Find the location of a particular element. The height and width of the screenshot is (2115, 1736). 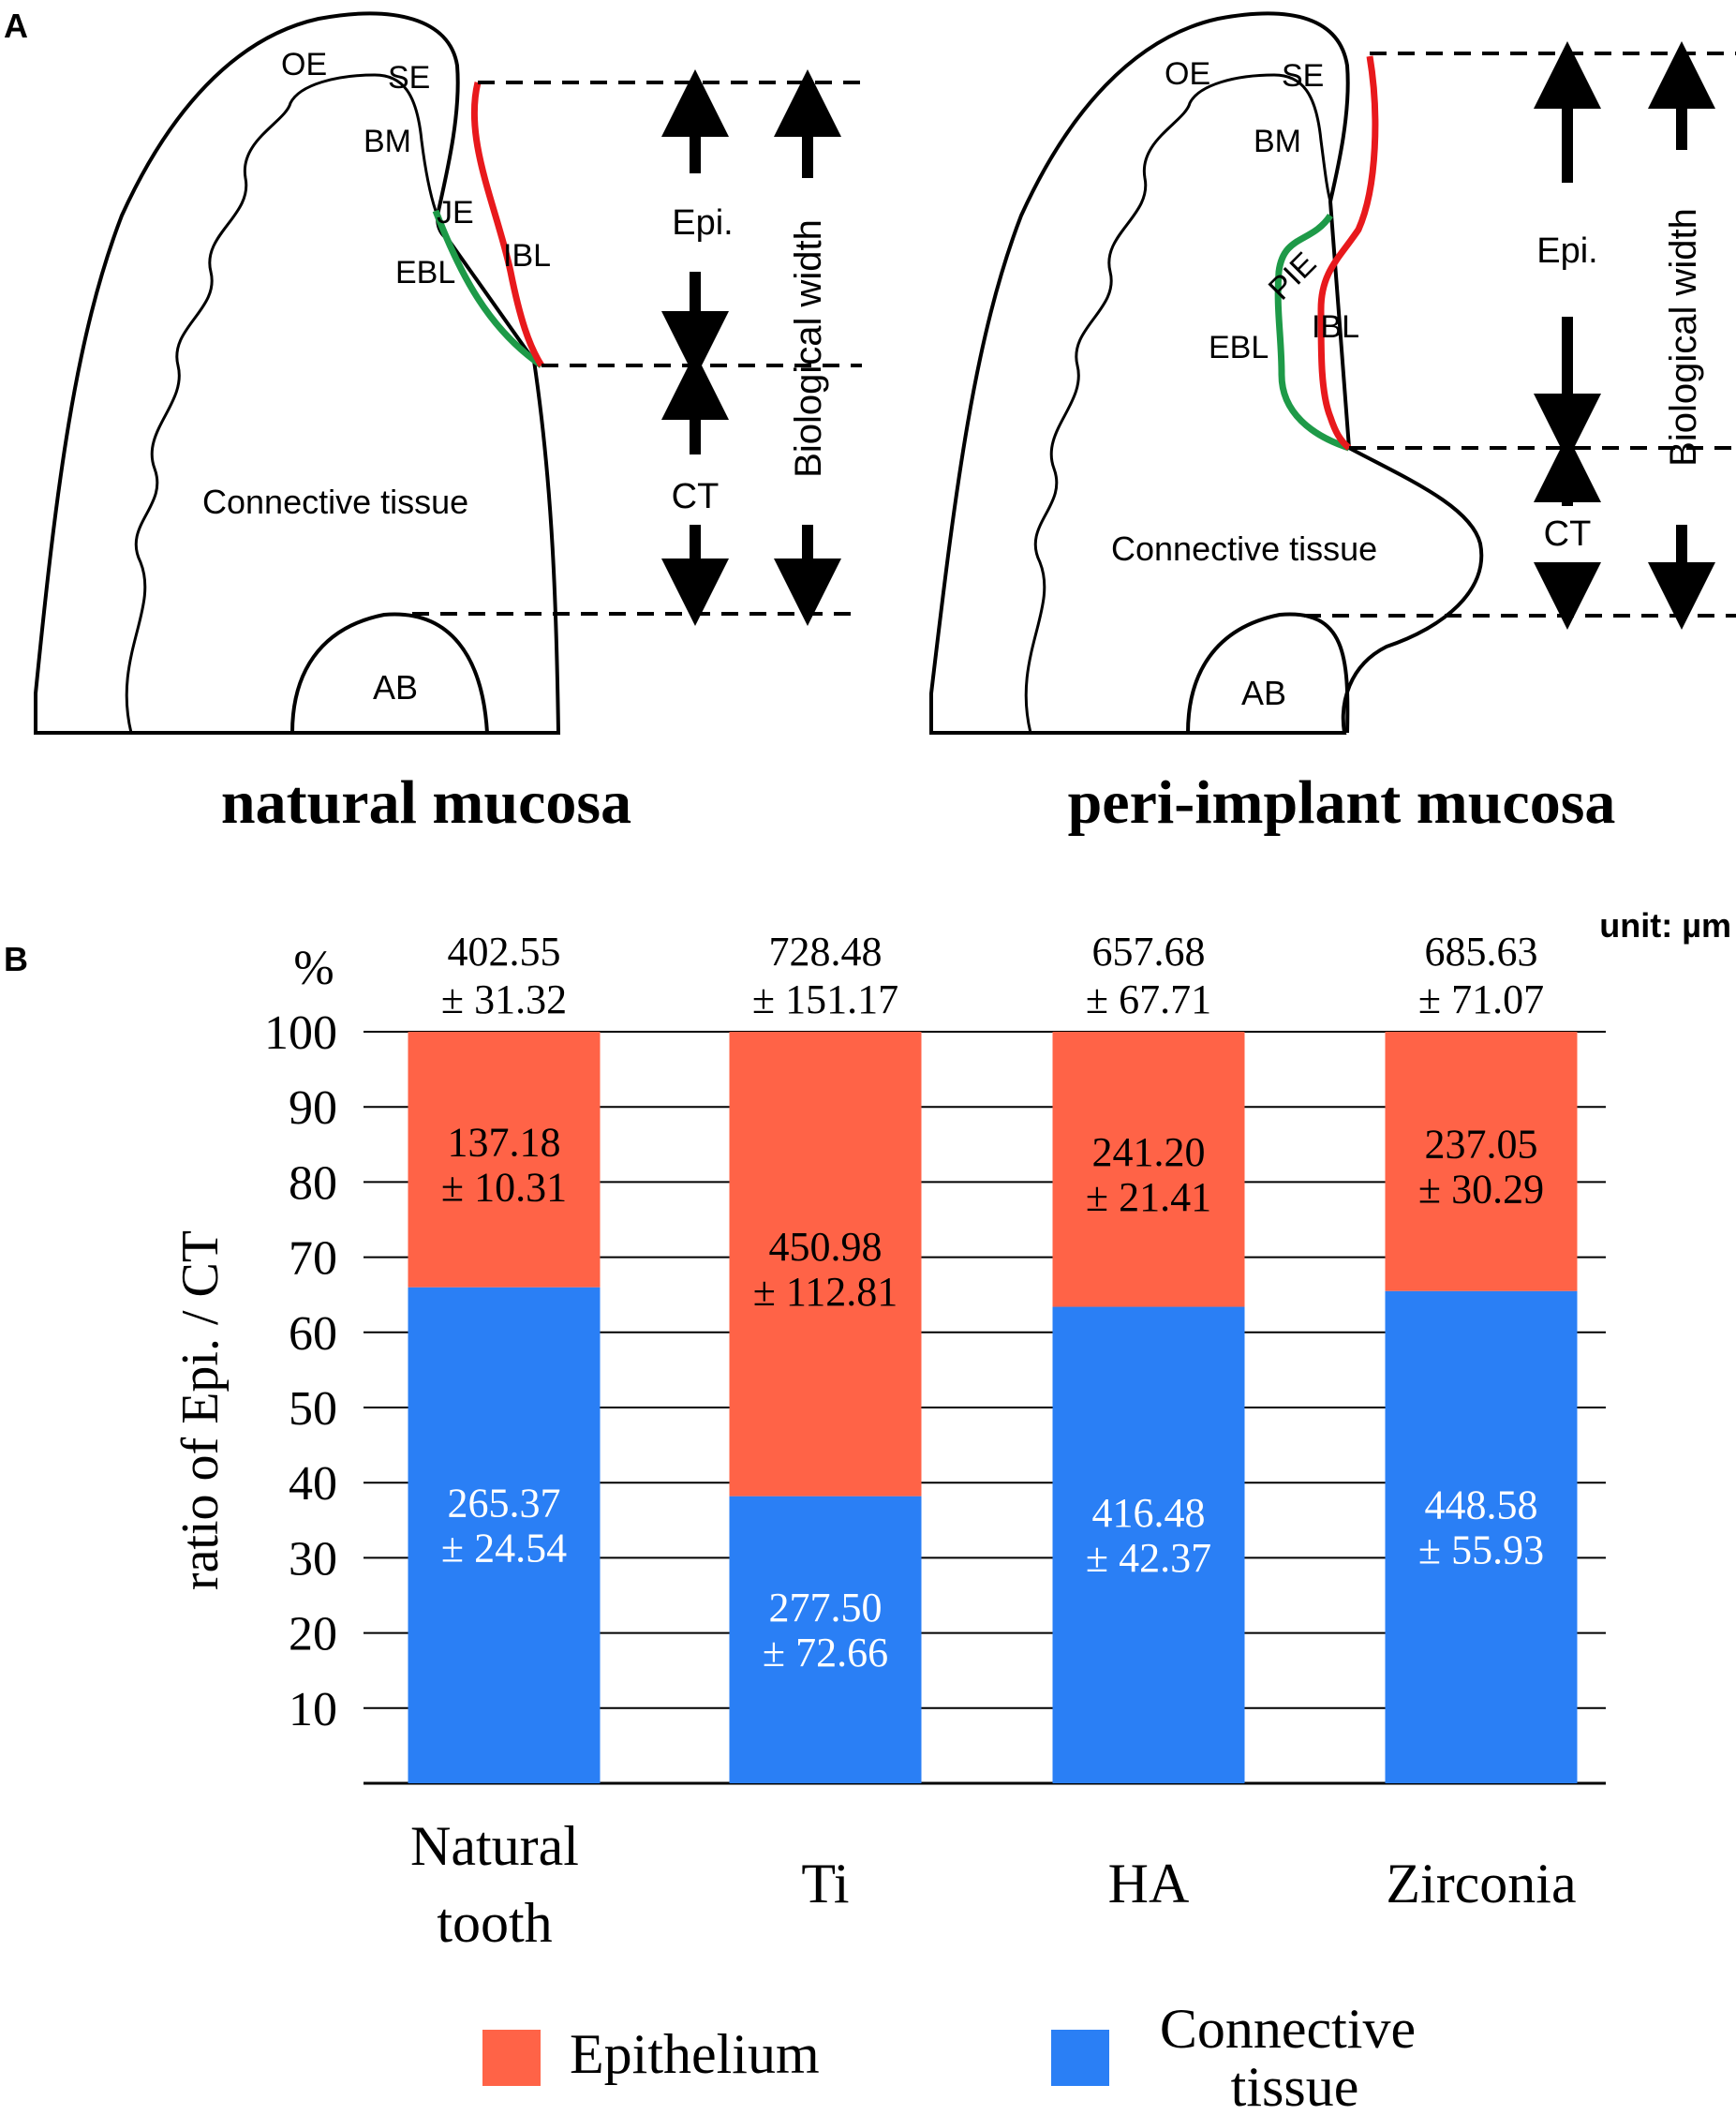

y-tick-20: 20 is located at coordinates (313, 1635).